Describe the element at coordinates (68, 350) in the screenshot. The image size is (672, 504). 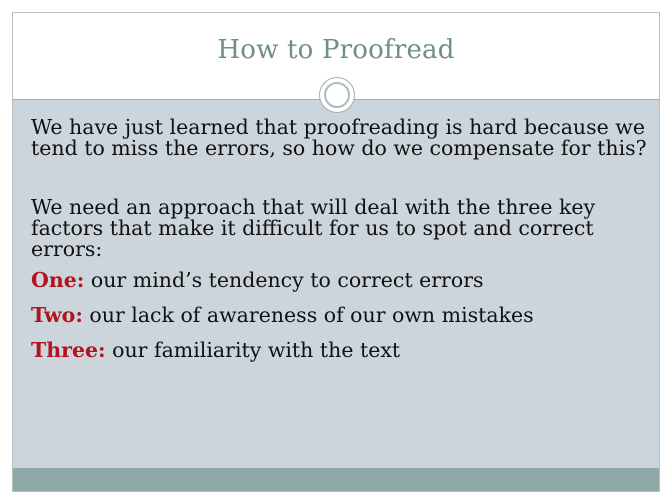
I see `key-factor-label: Three:` at that location.